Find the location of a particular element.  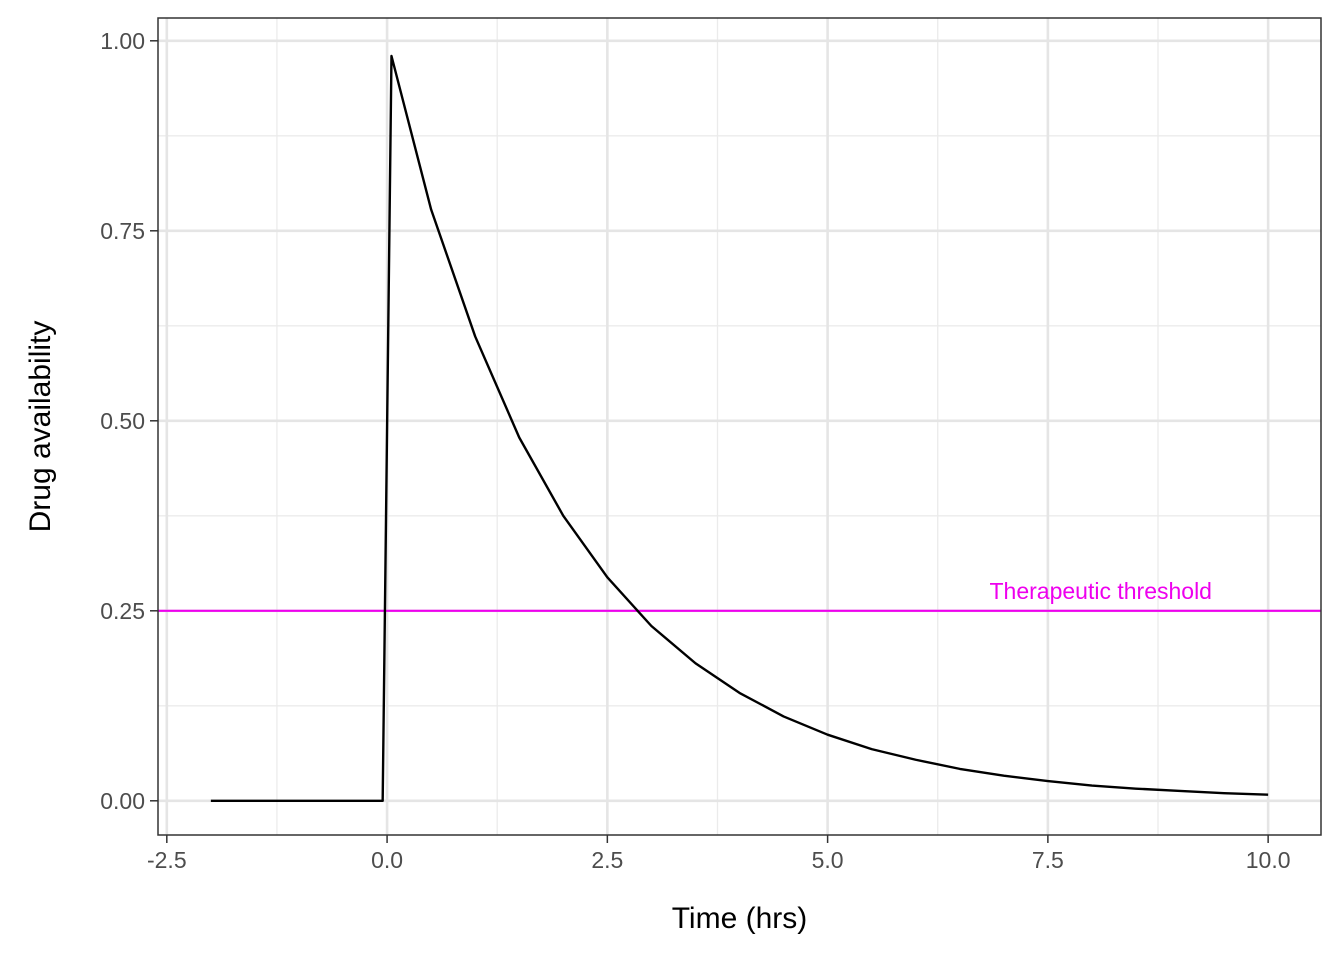

x-axis-title: Time (hrs) is located at coordinates (740, 918).